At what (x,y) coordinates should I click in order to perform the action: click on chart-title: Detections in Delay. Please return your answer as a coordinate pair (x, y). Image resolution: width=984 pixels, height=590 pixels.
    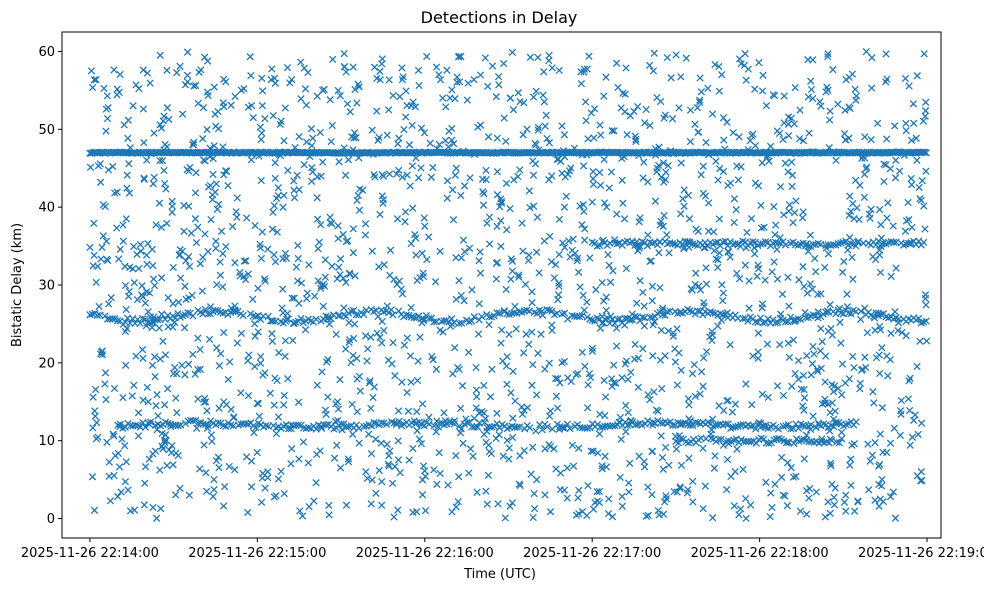
    Looking at the image, I should click on (499, 17).